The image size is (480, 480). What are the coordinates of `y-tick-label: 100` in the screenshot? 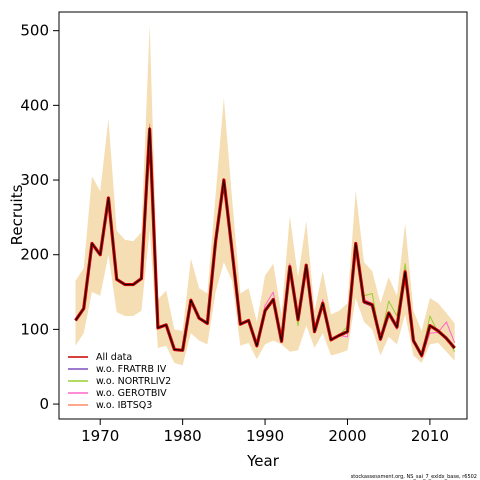 It's located at (34, 329).